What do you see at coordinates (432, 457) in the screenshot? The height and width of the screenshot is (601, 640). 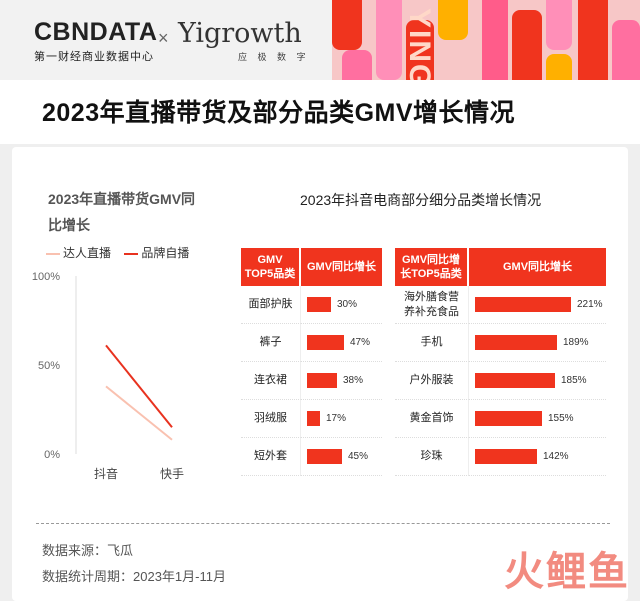 I see `category-cell: 珍珠` at bounding box center [432, 457].